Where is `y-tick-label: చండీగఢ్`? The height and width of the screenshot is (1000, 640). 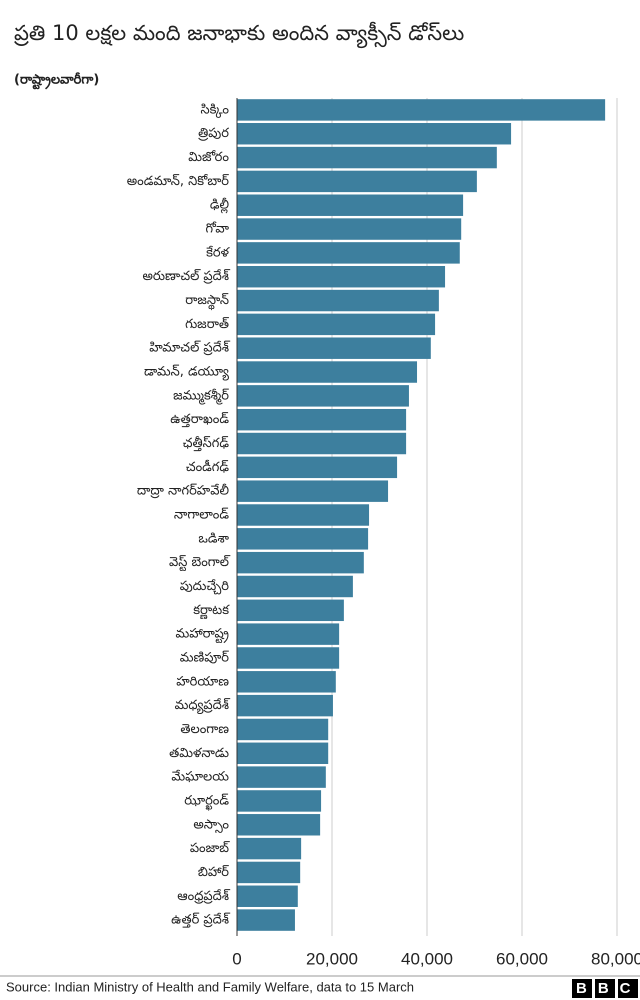
y-tick-label: చండీగఢ్ is located at coordinates (208, 467).